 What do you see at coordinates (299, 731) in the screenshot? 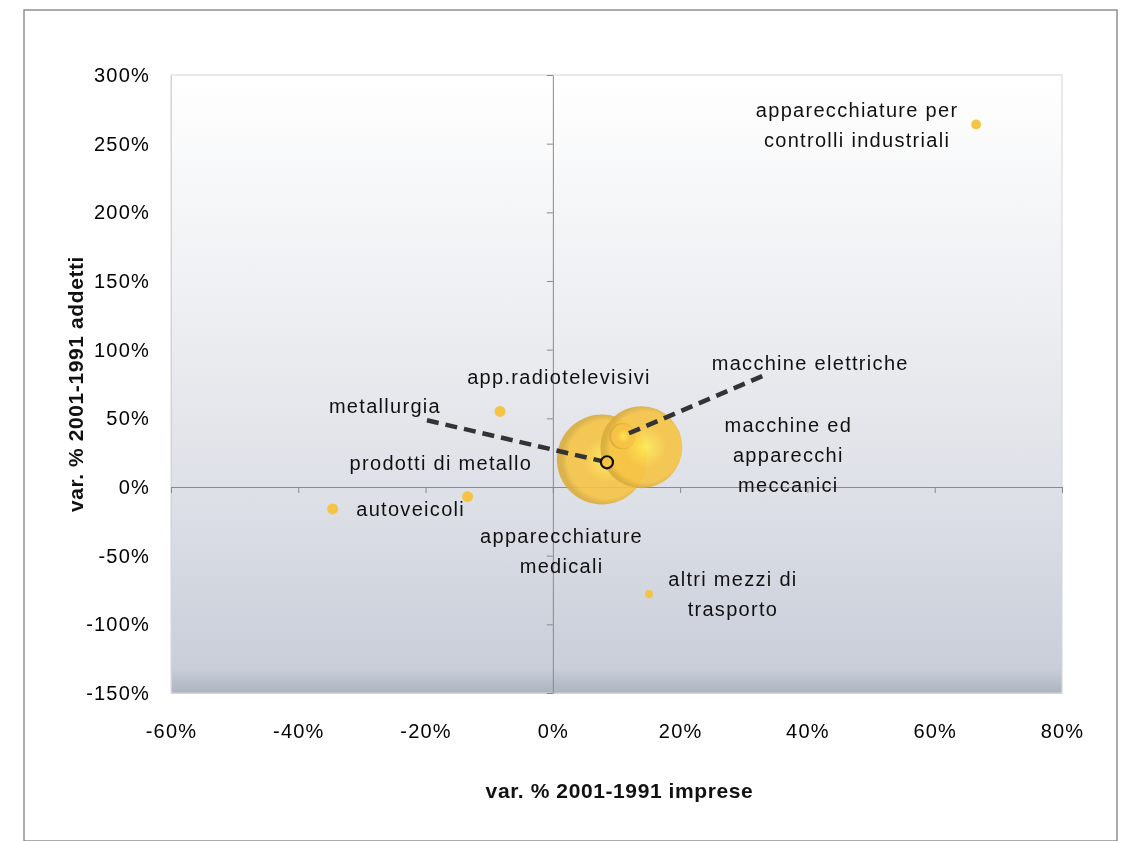
I see `x-tick-label: -40%` at bounding box center [299, 731].